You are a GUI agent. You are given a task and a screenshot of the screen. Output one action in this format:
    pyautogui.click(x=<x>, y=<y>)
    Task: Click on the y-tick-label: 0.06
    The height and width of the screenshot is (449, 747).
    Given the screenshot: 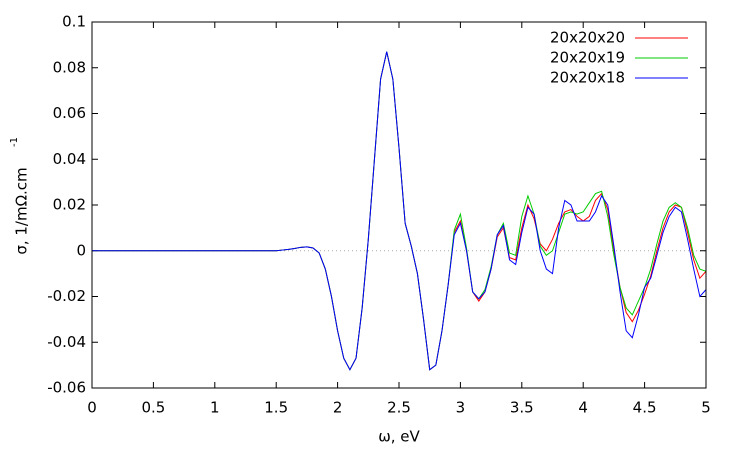 What is the action you would take?
    pyautogui.click(x=69, y=113)
    